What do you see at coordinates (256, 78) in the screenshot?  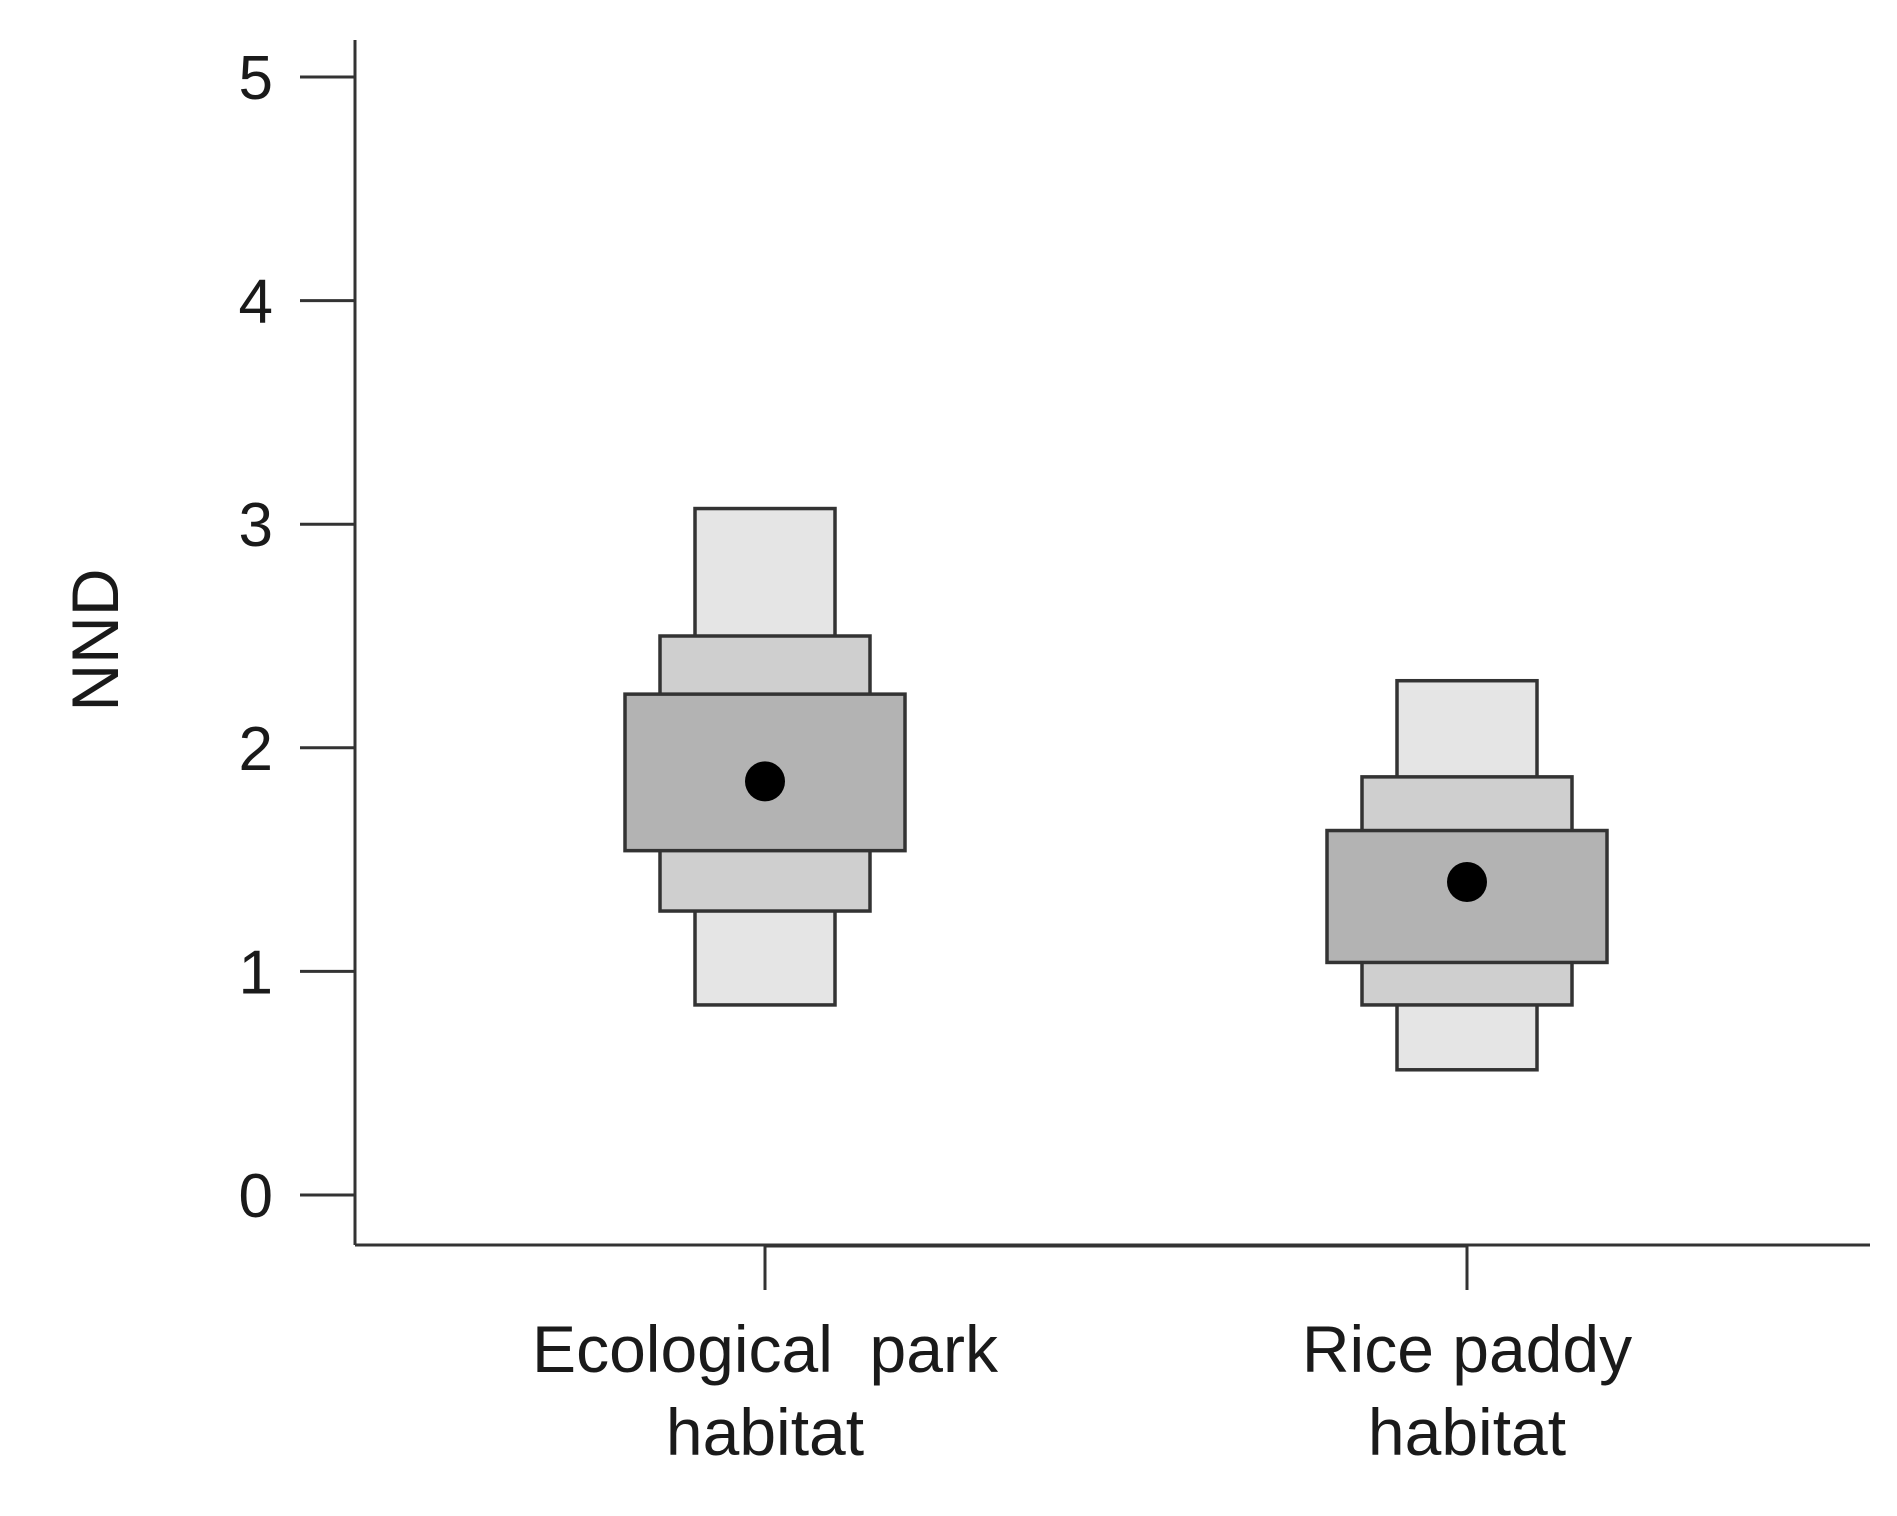 I see `y-tick-label: 5` at bounding box center [256, 78].